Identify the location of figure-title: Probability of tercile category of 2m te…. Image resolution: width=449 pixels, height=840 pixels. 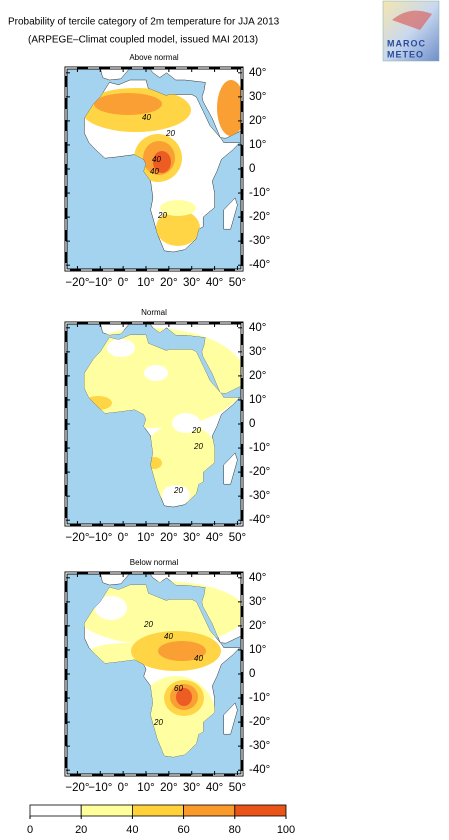
(144, 22).